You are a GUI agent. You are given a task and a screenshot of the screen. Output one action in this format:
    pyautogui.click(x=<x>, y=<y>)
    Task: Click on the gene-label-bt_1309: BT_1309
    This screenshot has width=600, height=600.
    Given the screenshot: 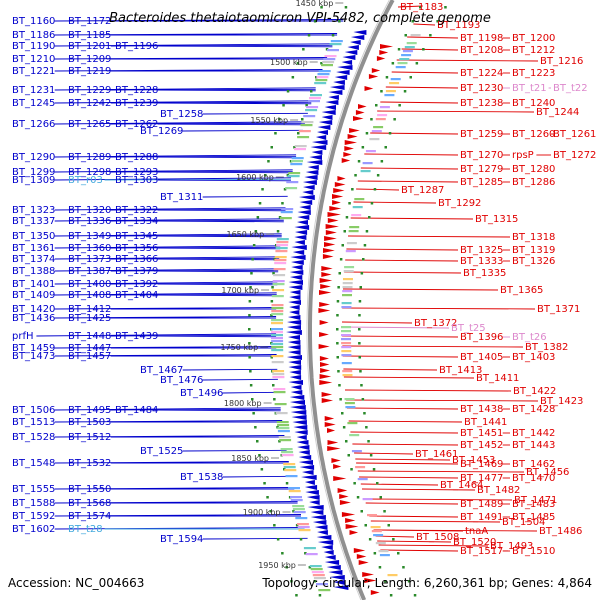 What is the action you would take?
    pyautogui.click(x=33, y=180)
    